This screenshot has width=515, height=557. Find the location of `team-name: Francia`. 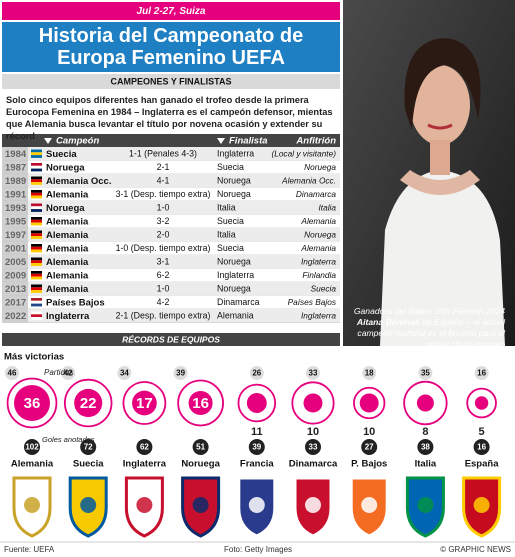

team-name: Francia is located at coordinates (257, 464).